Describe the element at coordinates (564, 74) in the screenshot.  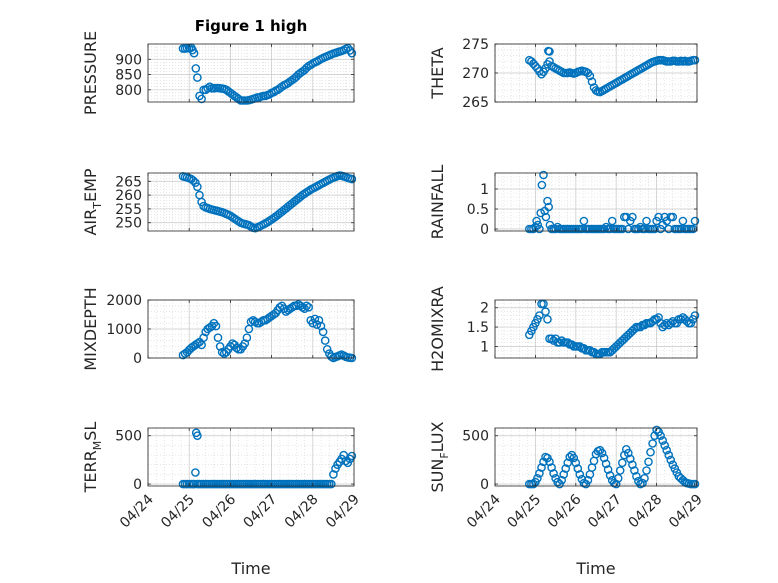
I see `subplot-theta: 265 270 275 THETA` at that location.